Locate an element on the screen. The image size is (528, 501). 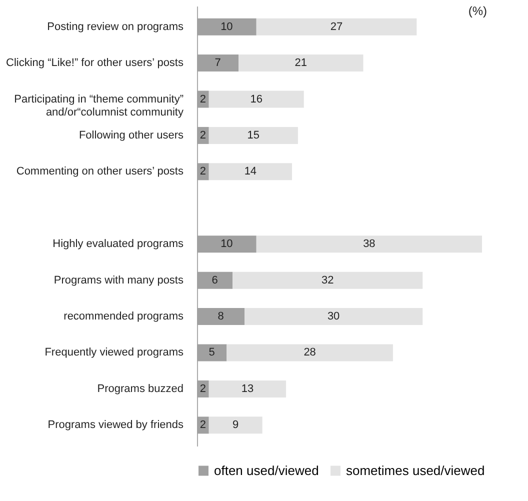
y-tick-label: Programs viewed by friends is located at coordinates (116, 425).